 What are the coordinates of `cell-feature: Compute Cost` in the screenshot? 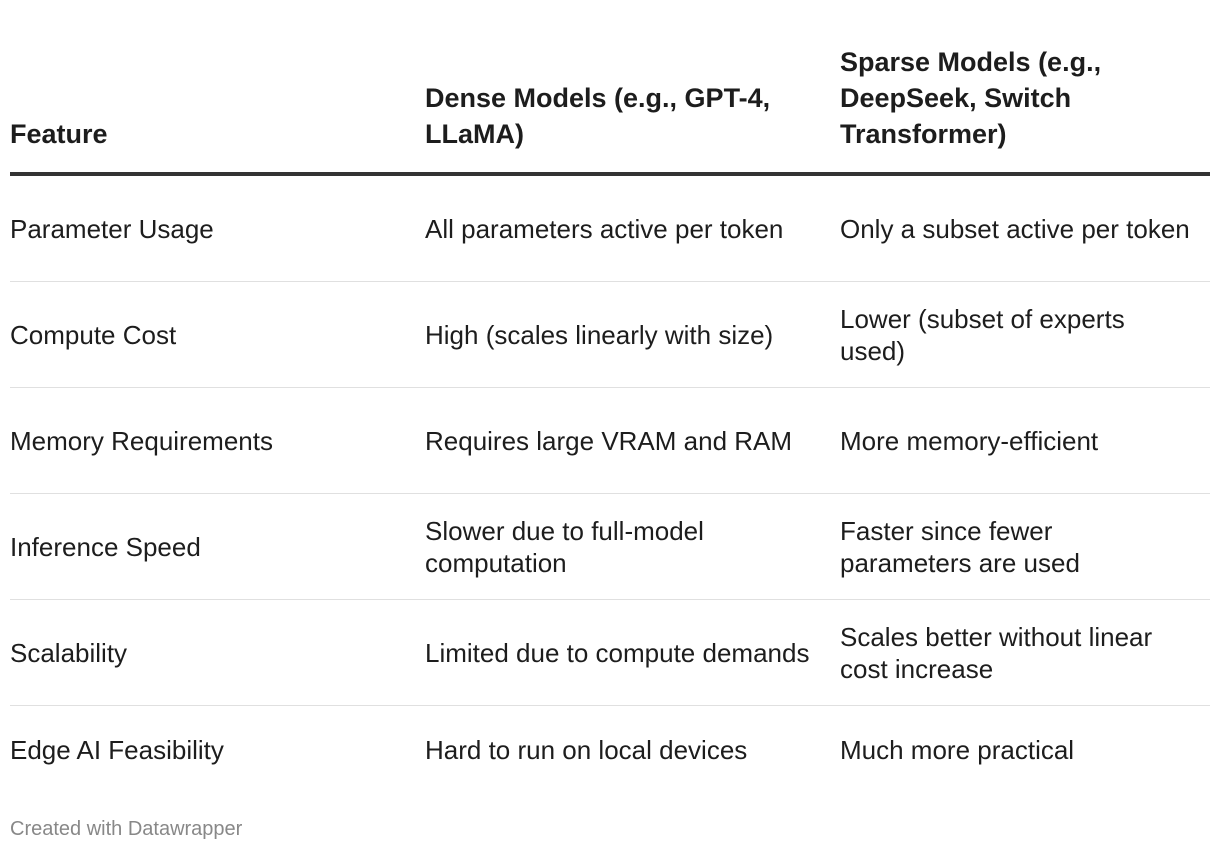 It's located at (217, 334).